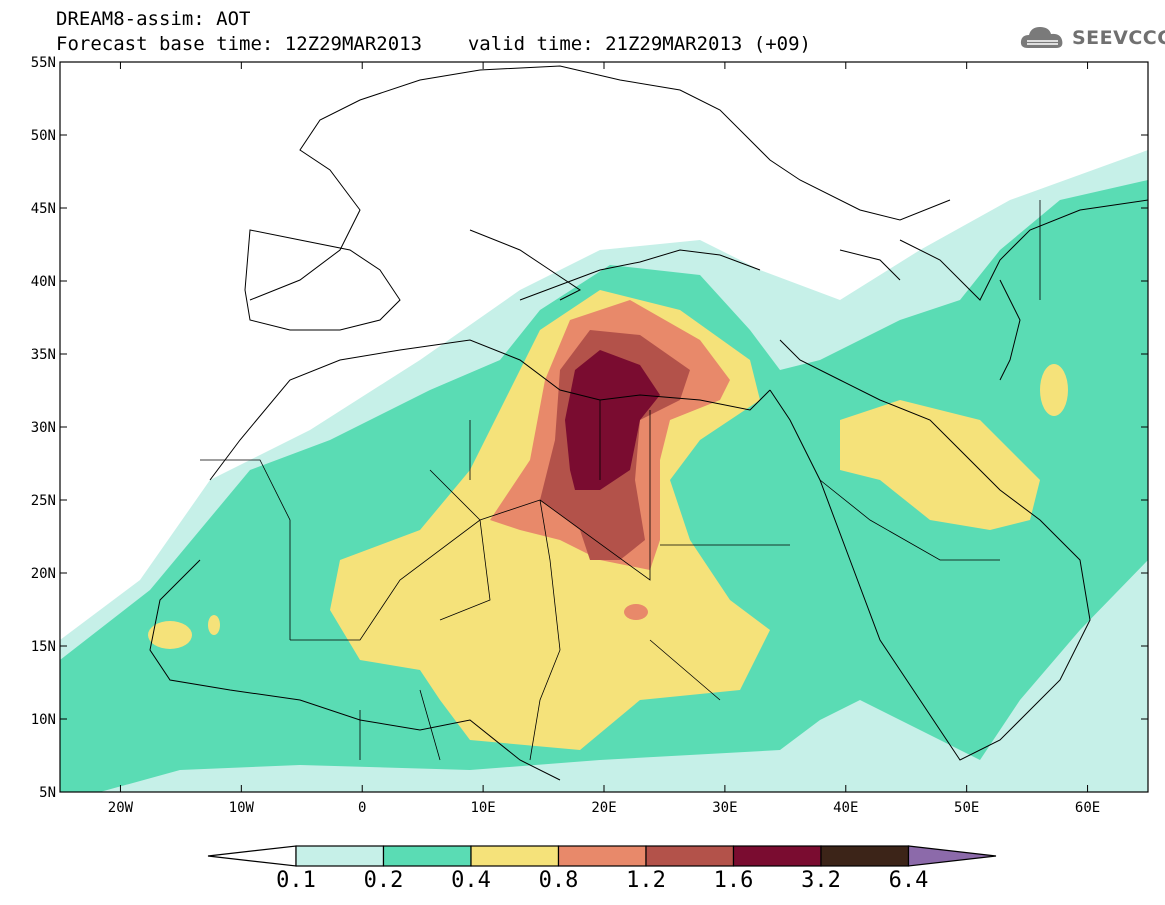 The height and width of the screenshot is (905, 1165). I want to click on map-title: DREAM8-assim: AOT, so click(153, 19).